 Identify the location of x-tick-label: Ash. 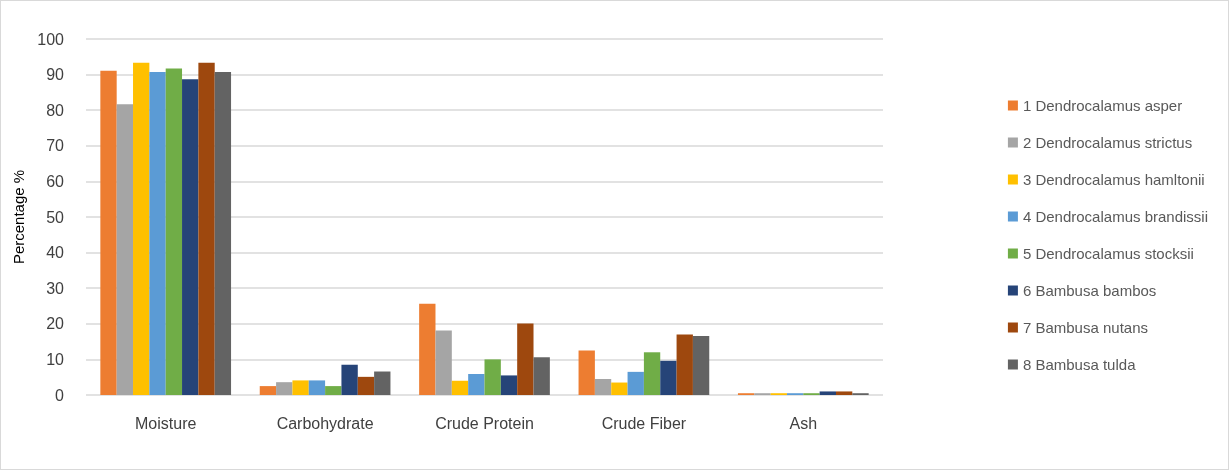
(803, 423).